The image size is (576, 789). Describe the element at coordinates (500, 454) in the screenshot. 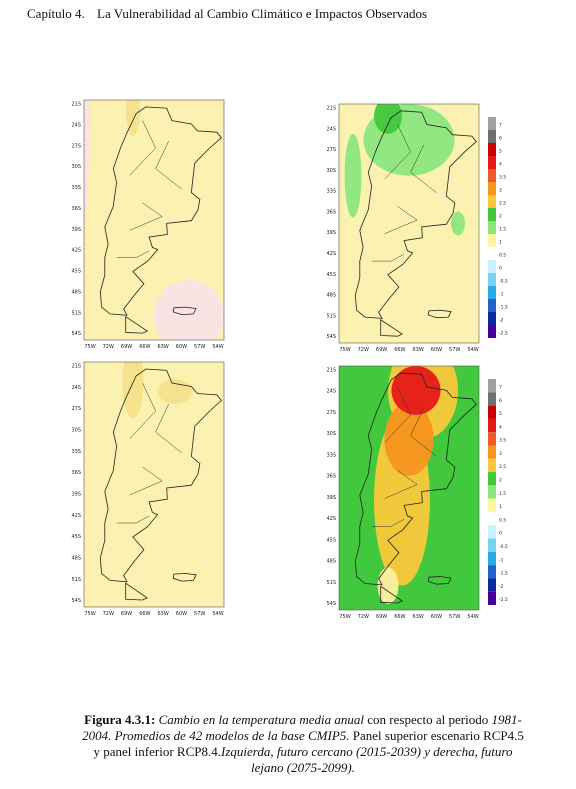

I see `colorbar-label: 3` at that location.